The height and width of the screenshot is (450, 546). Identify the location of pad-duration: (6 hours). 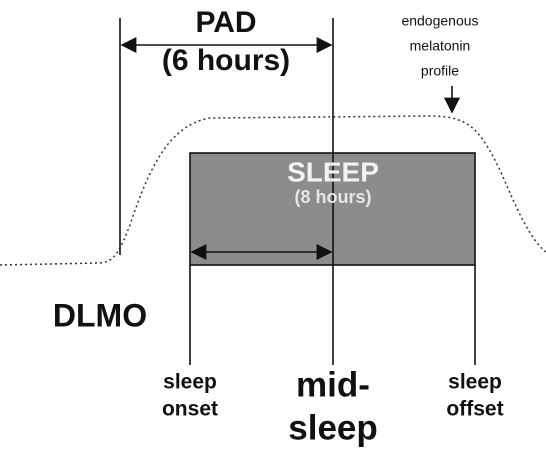
(226, 60).